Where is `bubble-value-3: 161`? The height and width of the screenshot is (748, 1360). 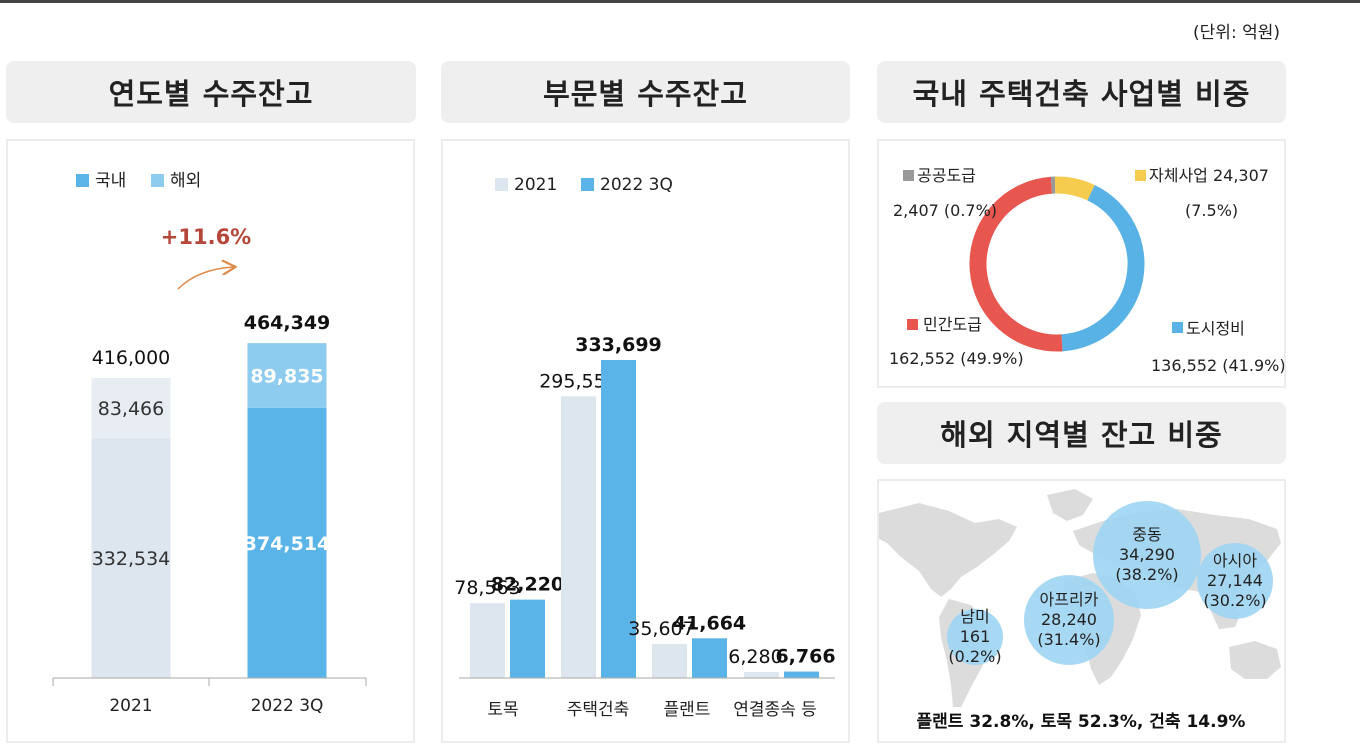 bubble-value-3: 161 is located at coordinates (975, 636).